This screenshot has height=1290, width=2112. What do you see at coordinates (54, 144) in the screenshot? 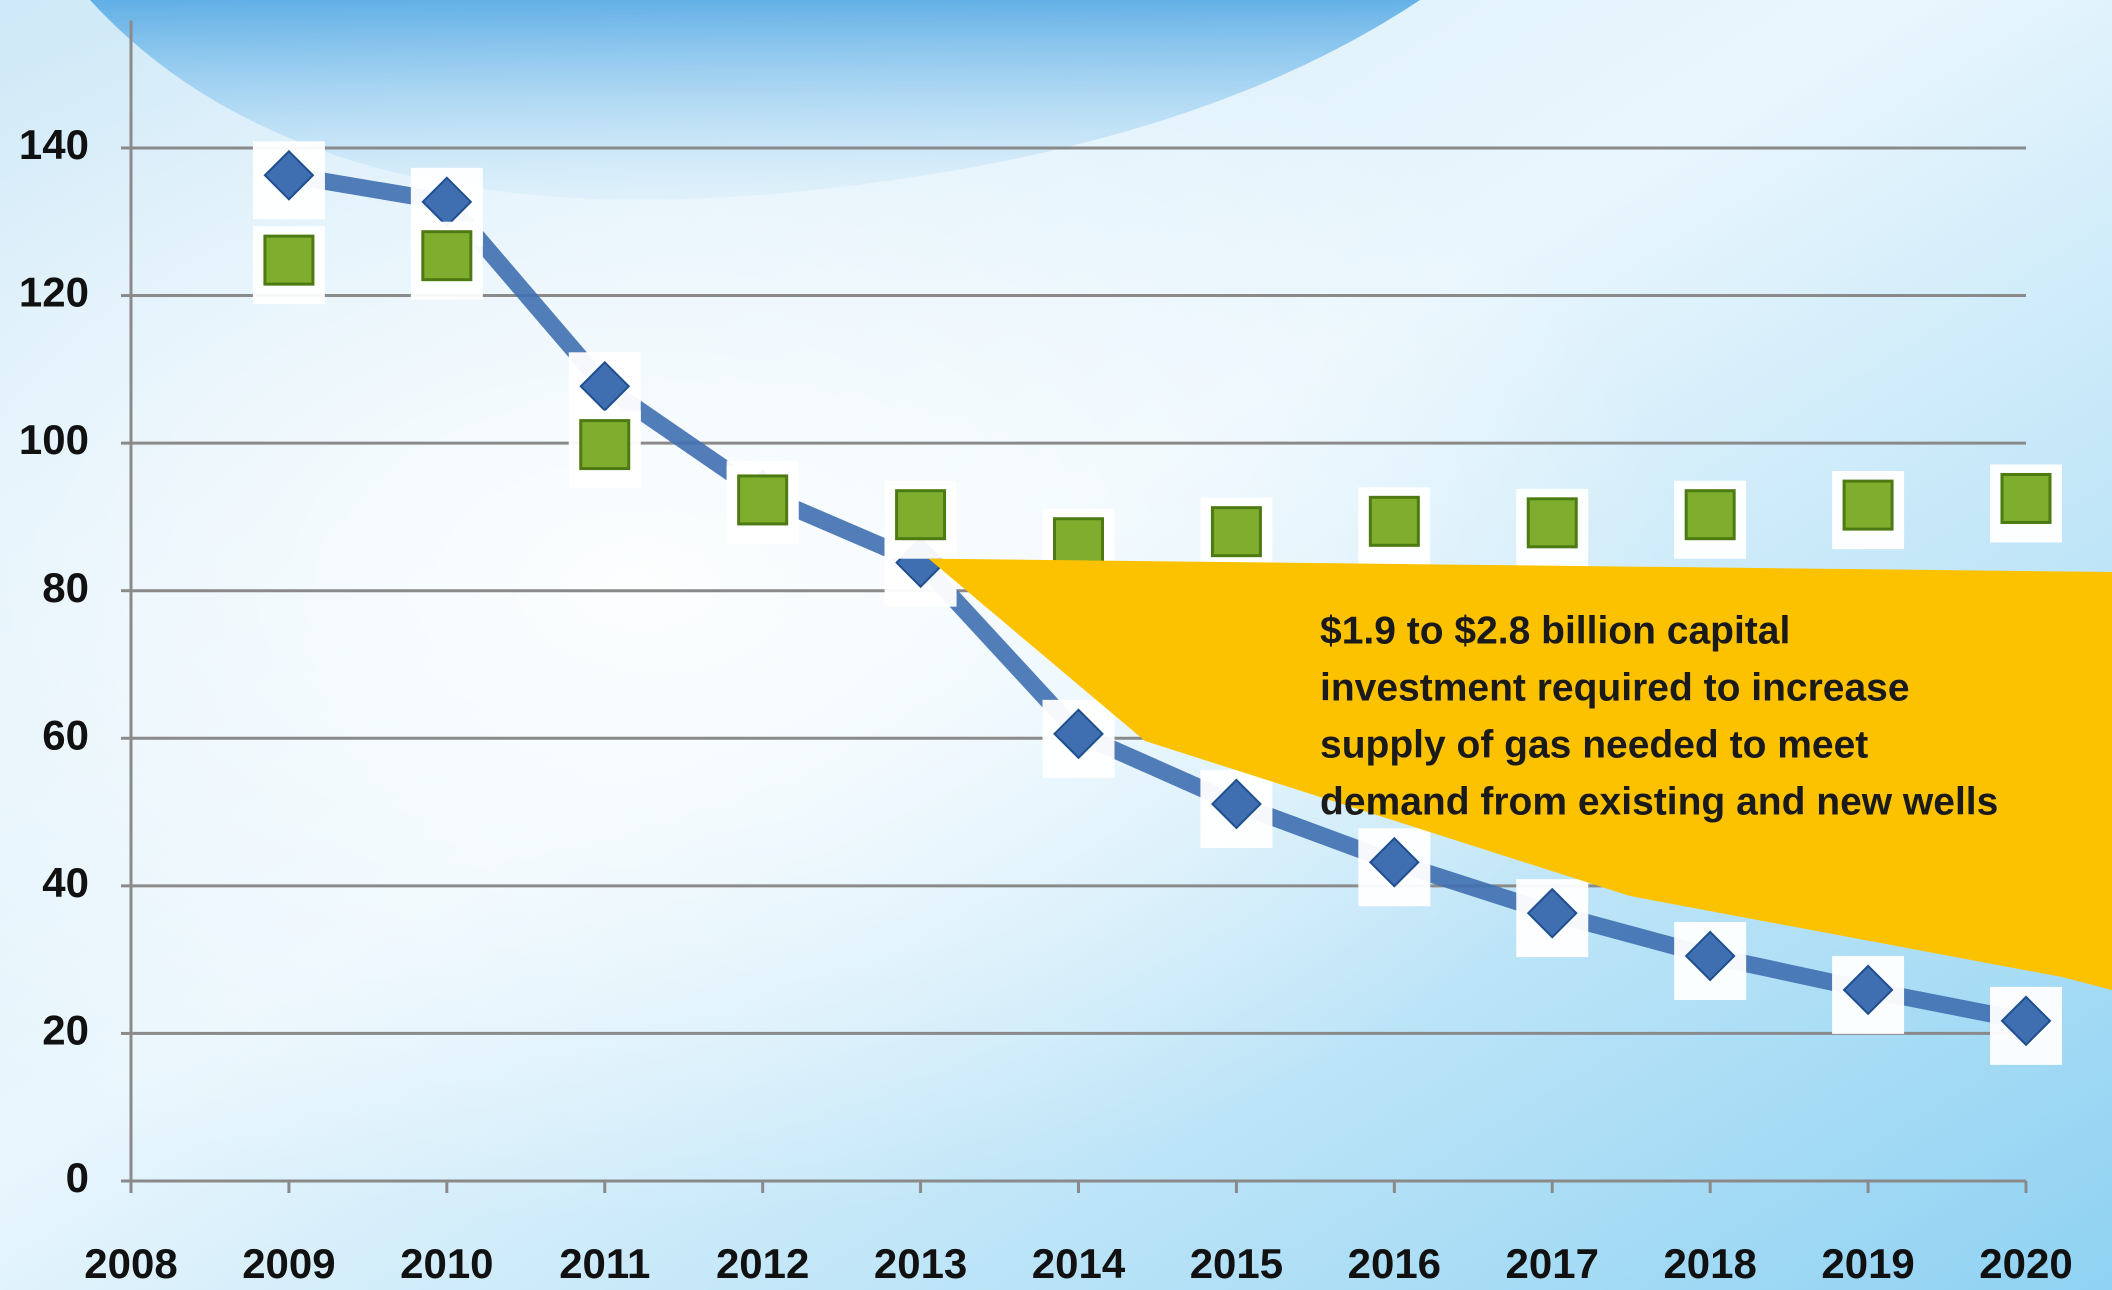
I see `y-tick-label: 140` at bounding box center [54, 144].